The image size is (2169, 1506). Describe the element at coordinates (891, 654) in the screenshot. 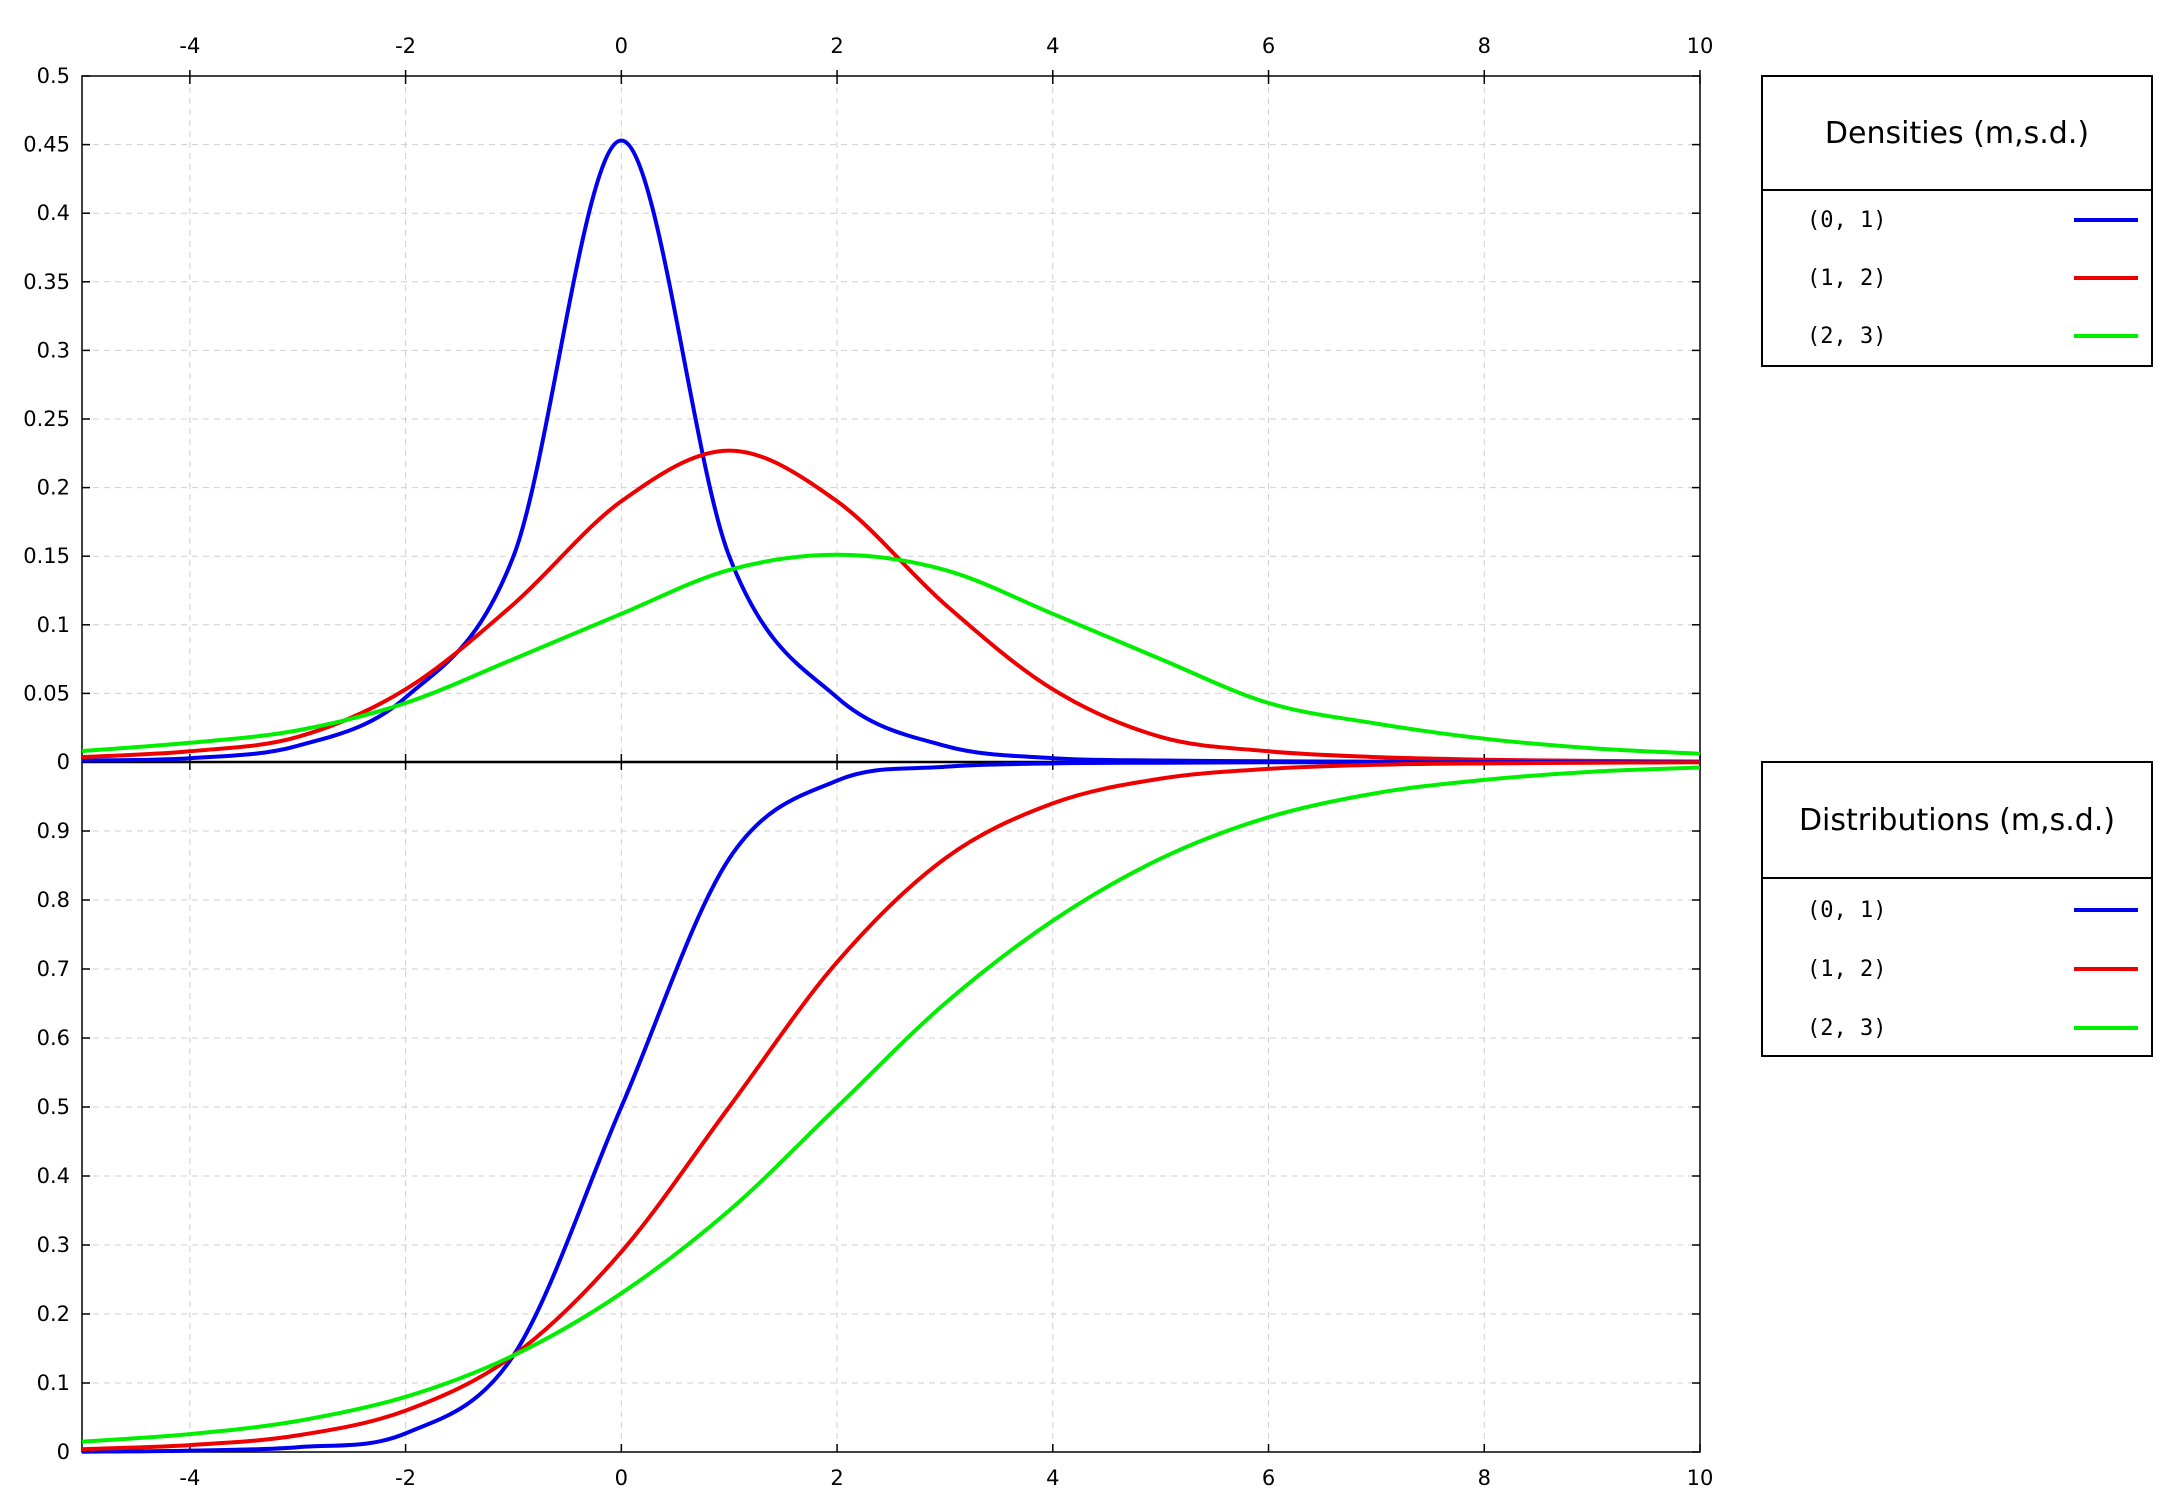

I see `series-line-densities` at that location.